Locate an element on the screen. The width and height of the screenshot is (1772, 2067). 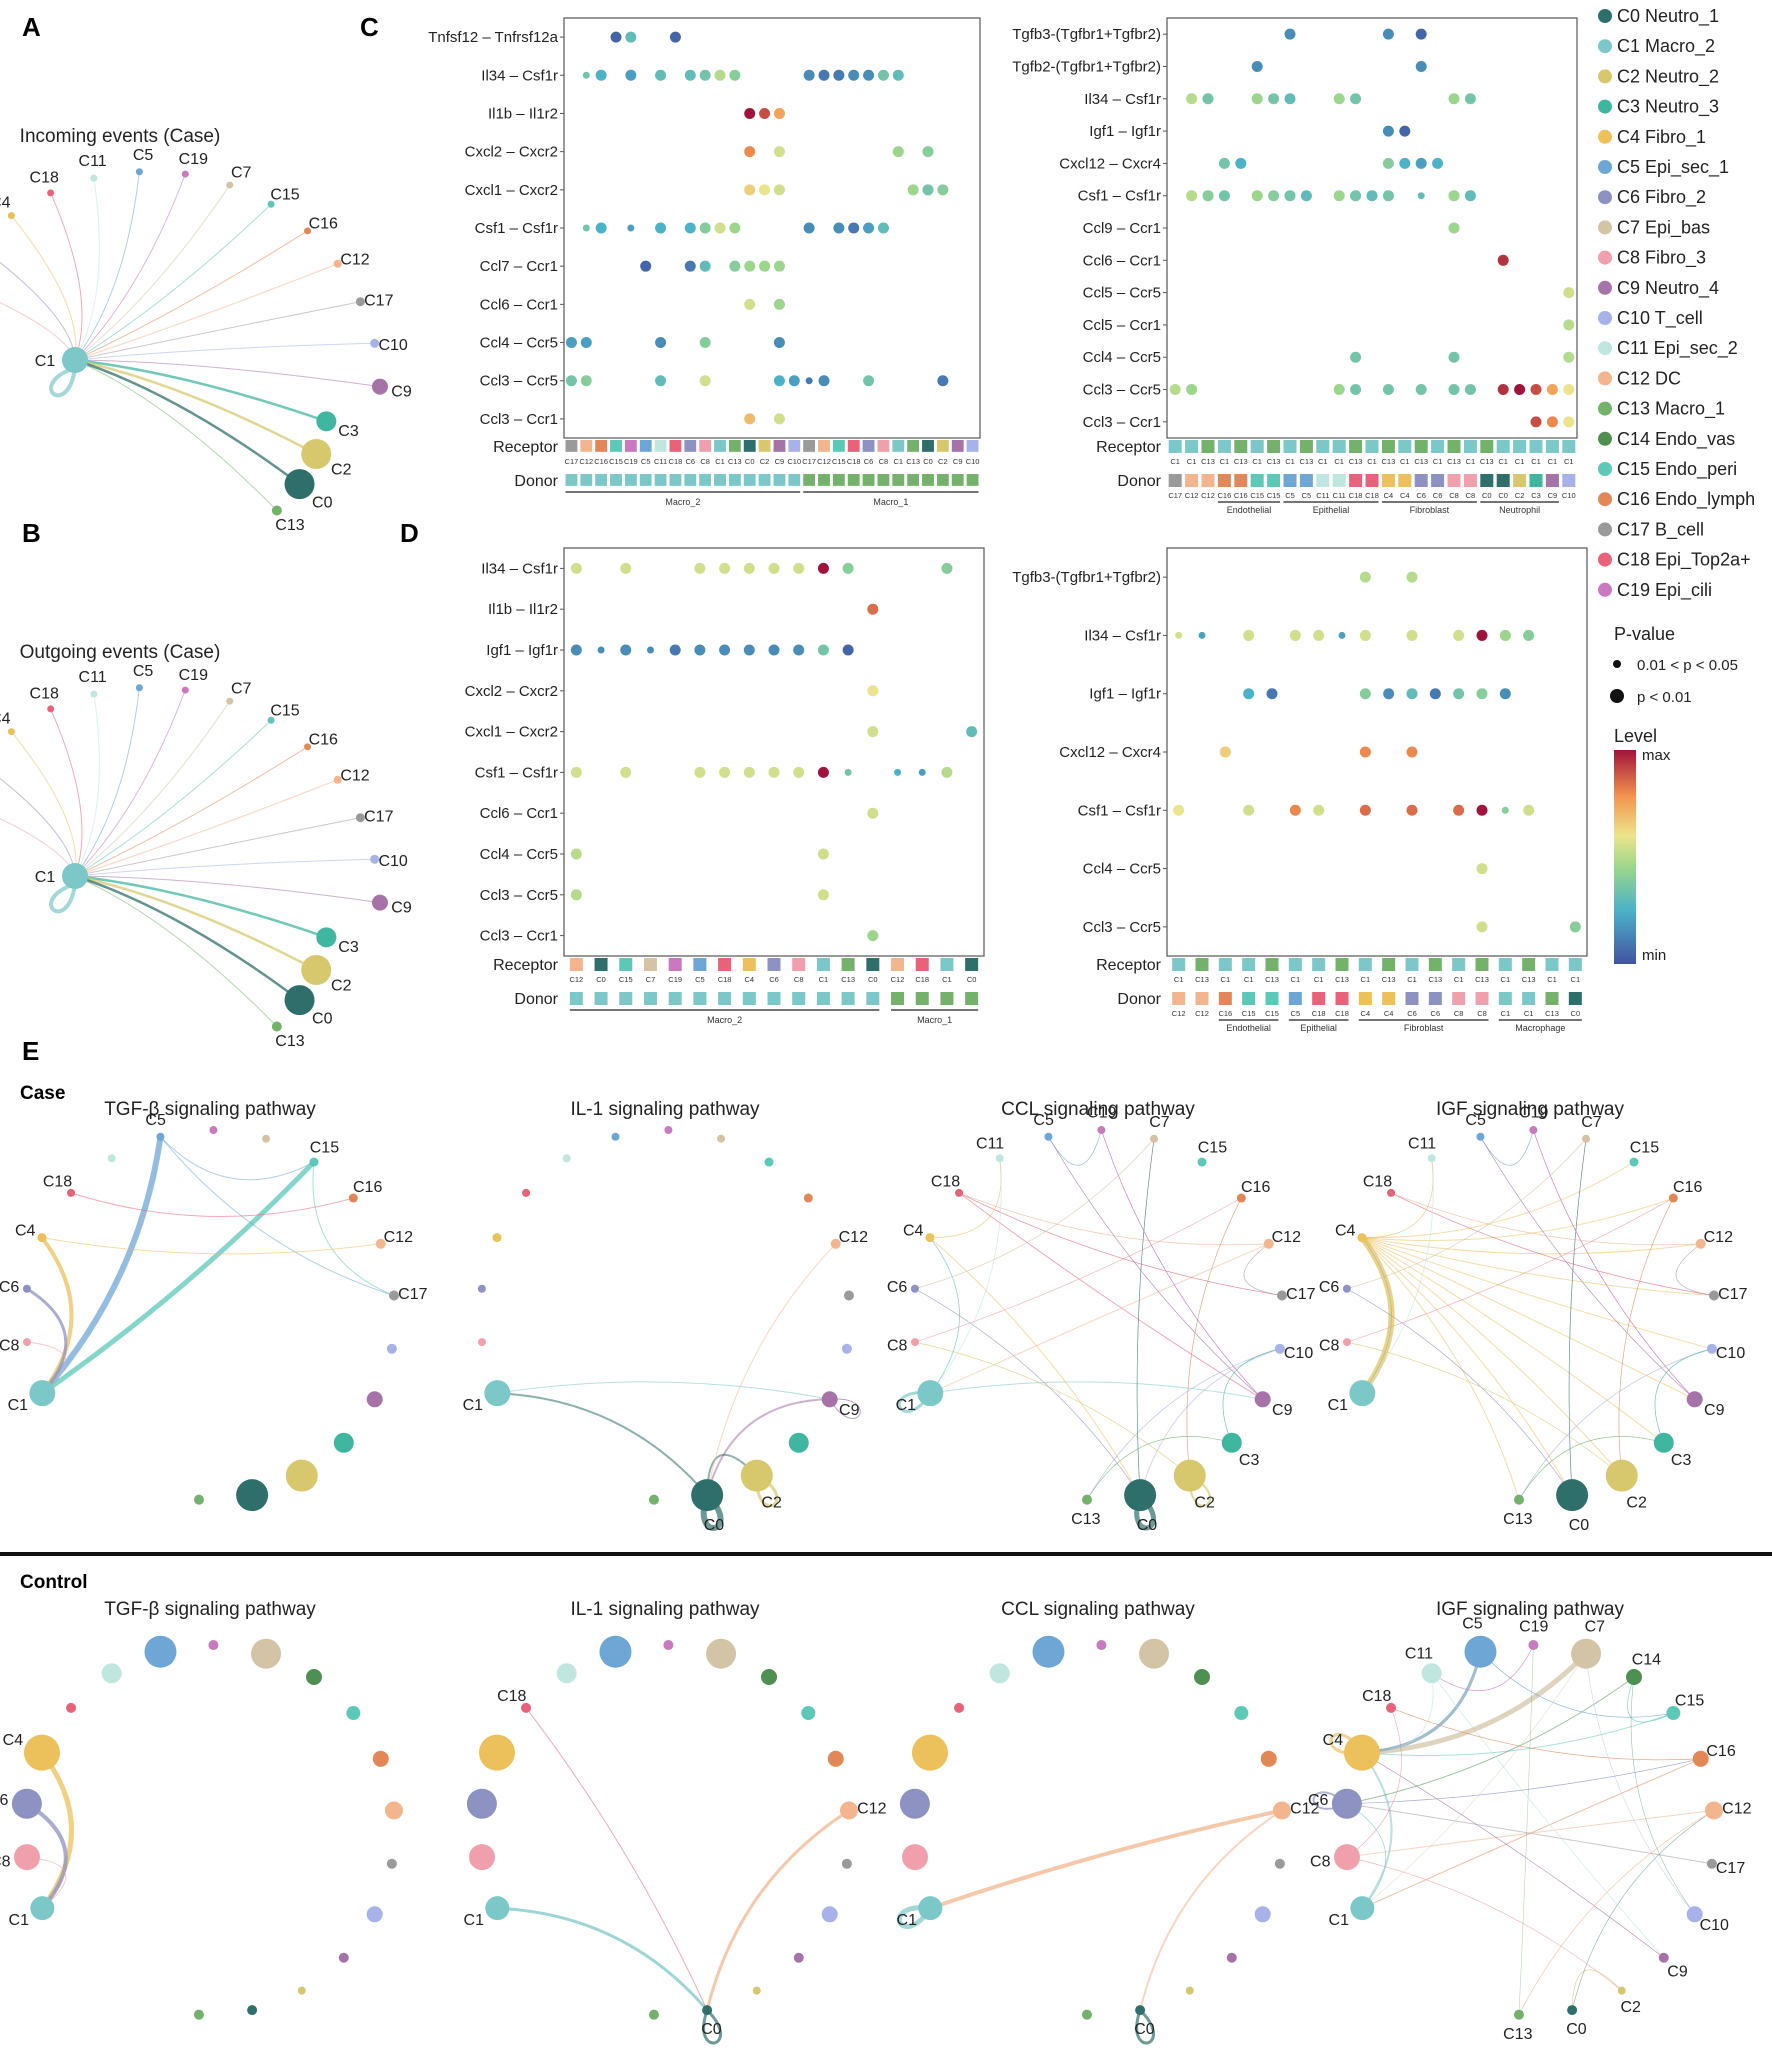
receptor-tick-label: C17 is located at coordinates (572, 461).